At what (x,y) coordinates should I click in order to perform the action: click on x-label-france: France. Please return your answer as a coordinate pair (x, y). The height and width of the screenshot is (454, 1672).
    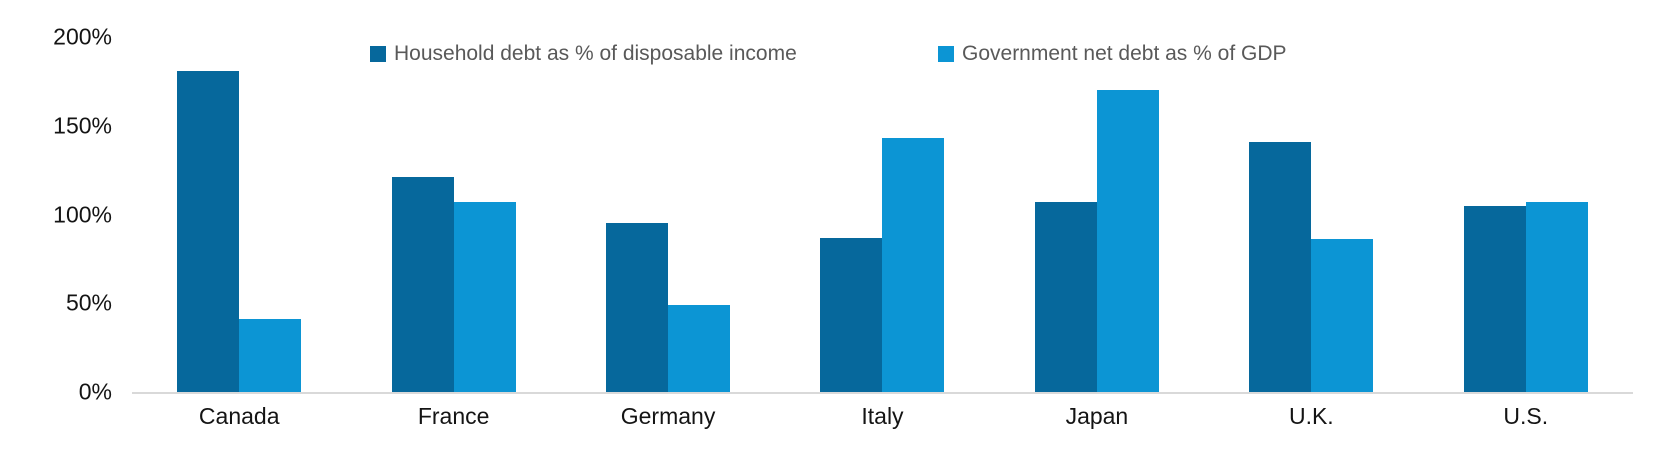
    Looking at the image, I should click on (453, 416).